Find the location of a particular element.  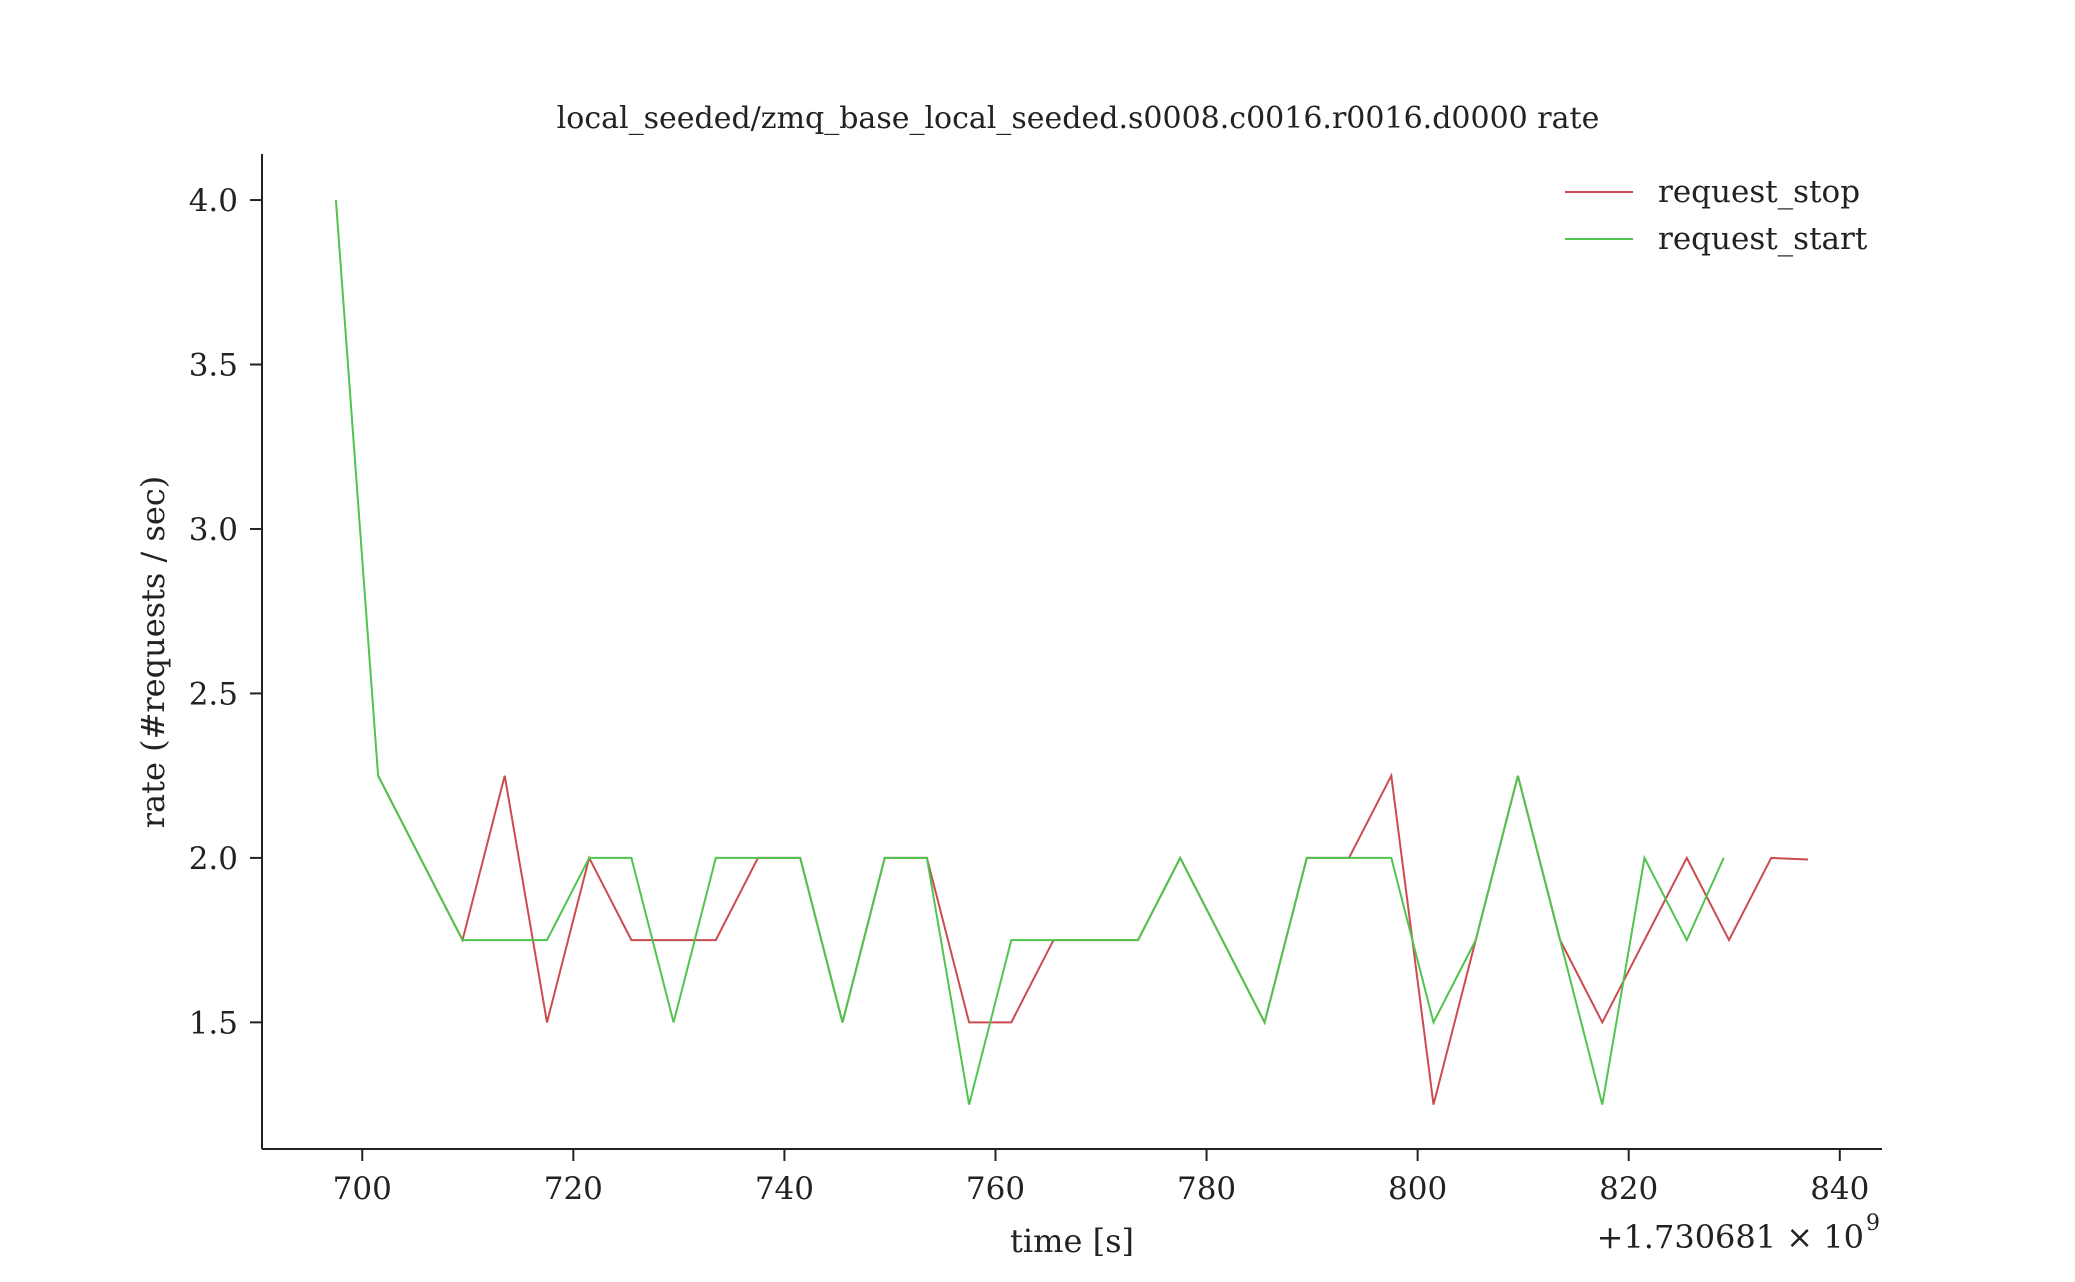

y-axis-ticks: 1.5 2.0 2.5 3.0 3.5 4.0 is located at coordinates (225, 612).